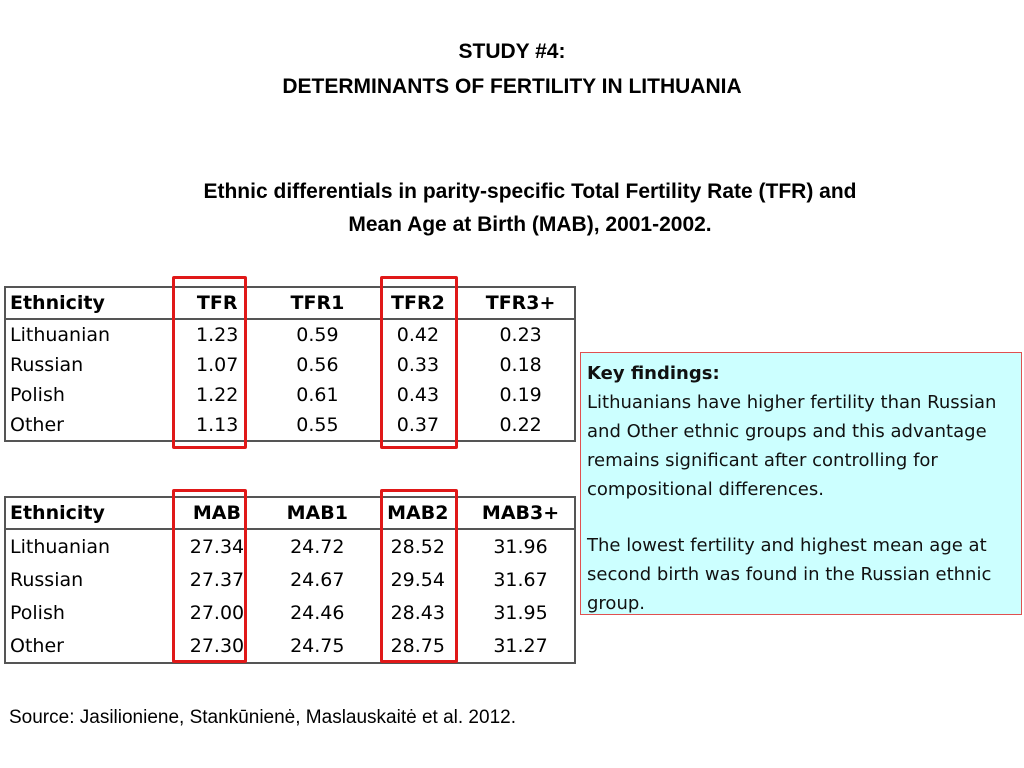  What do you see at coordinates (418, 335) in the screenshot?
I see `table-cell: 0.42` at bounding box center [418, 335].